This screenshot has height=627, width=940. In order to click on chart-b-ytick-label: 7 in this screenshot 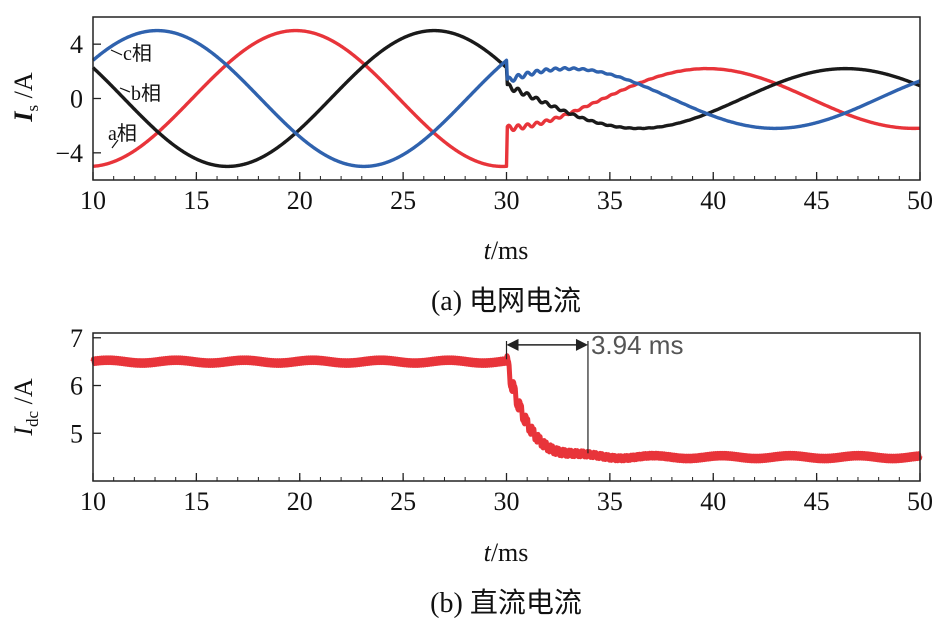, I will do `click(76, 338)`.